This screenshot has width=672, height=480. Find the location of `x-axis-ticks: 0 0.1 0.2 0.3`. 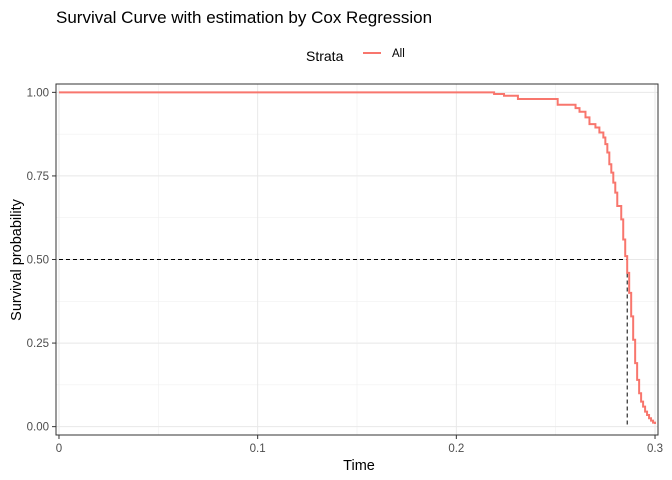

x-axis-ticks: 0 0.1 0.2 0.3 is located at coordinates (359, 445).